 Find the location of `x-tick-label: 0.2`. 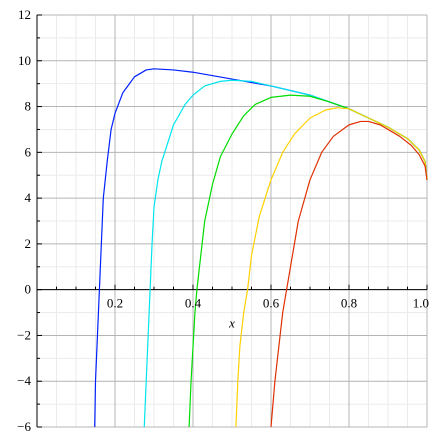

x-tick-label: 0.2 is located at coordinates (115, 303).